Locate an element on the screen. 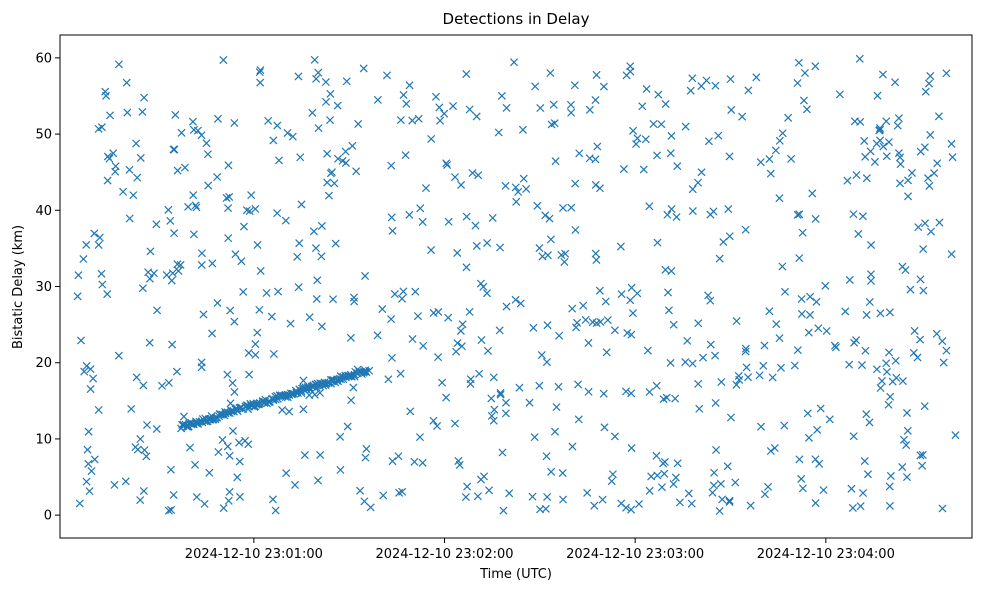 This screenshot has width=989, height=590. x-tick-label: 2024-12-10 23:04:00 is located at coordinates (826, 554).